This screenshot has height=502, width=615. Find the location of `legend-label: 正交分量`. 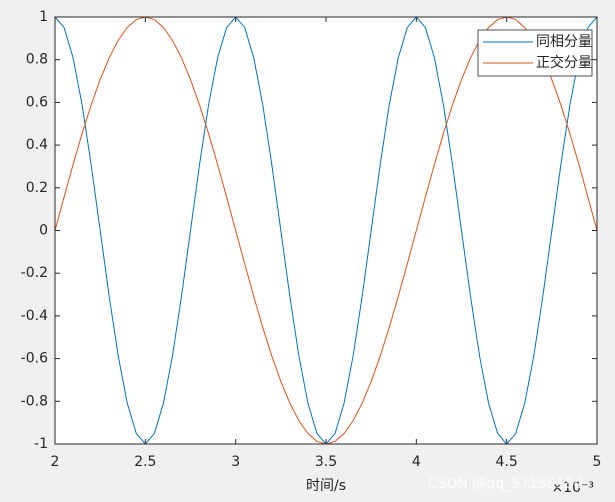

legend-label: 正交分量 is located at coordinates (564, 62).